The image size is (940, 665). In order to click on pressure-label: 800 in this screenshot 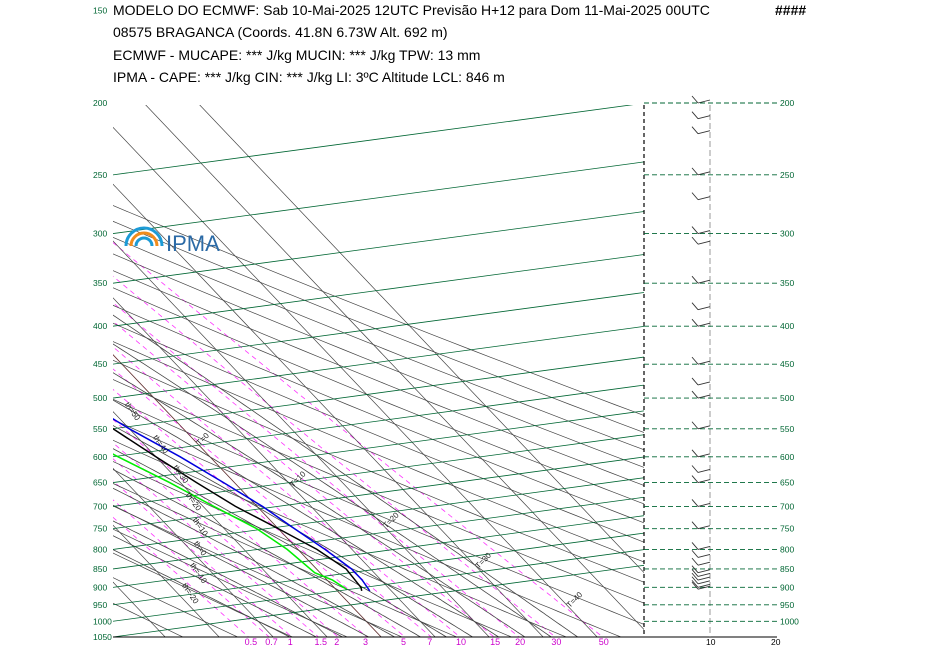, I will do `click(100, 549)`.